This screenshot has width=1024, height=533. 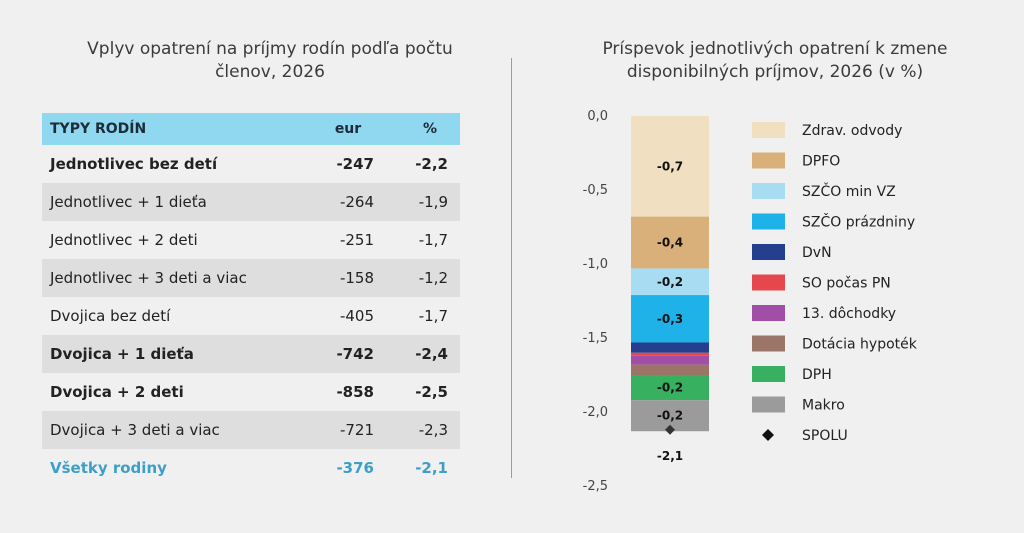 I want to click on header-eur: eur, so click(x=348, y=129).